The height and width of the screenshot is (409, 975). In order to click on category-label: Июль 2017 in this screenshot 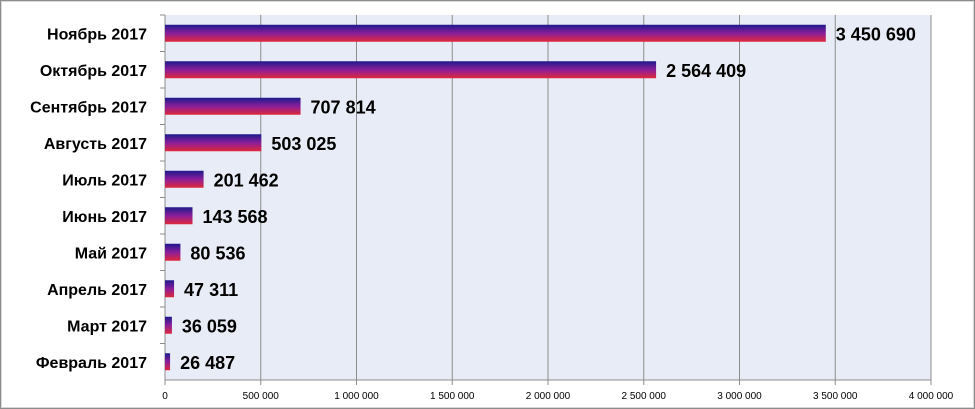, I will do `click(104, 180)`.